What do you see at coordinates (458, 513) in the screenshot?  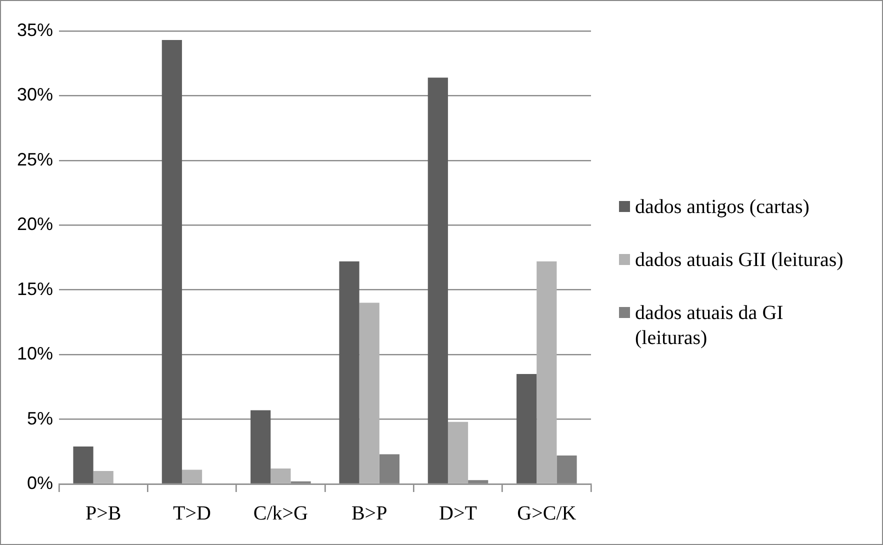 I see `x-tick-label: D>T` at bounding box center [458, 513].